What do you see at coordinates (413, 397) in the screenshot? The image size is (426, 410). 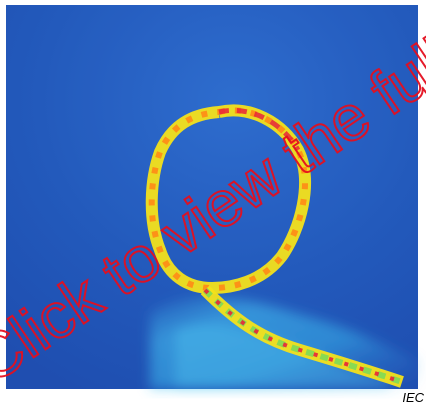 I see `source-label: IEC` at bounding box center [413, 397].